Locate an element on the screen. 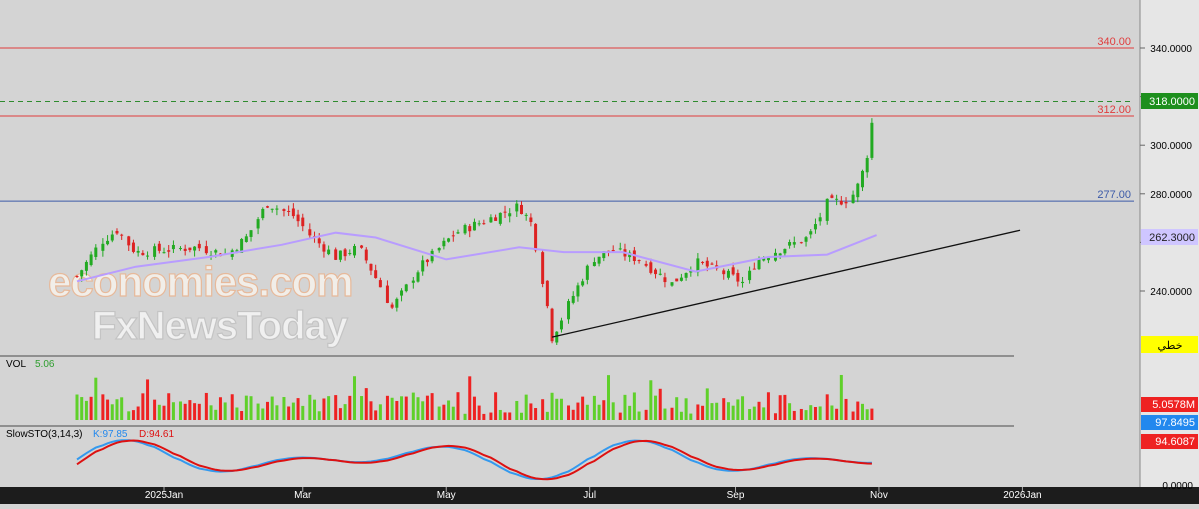  watermark-line-1: economies.com is located at coordinates (200, 281).